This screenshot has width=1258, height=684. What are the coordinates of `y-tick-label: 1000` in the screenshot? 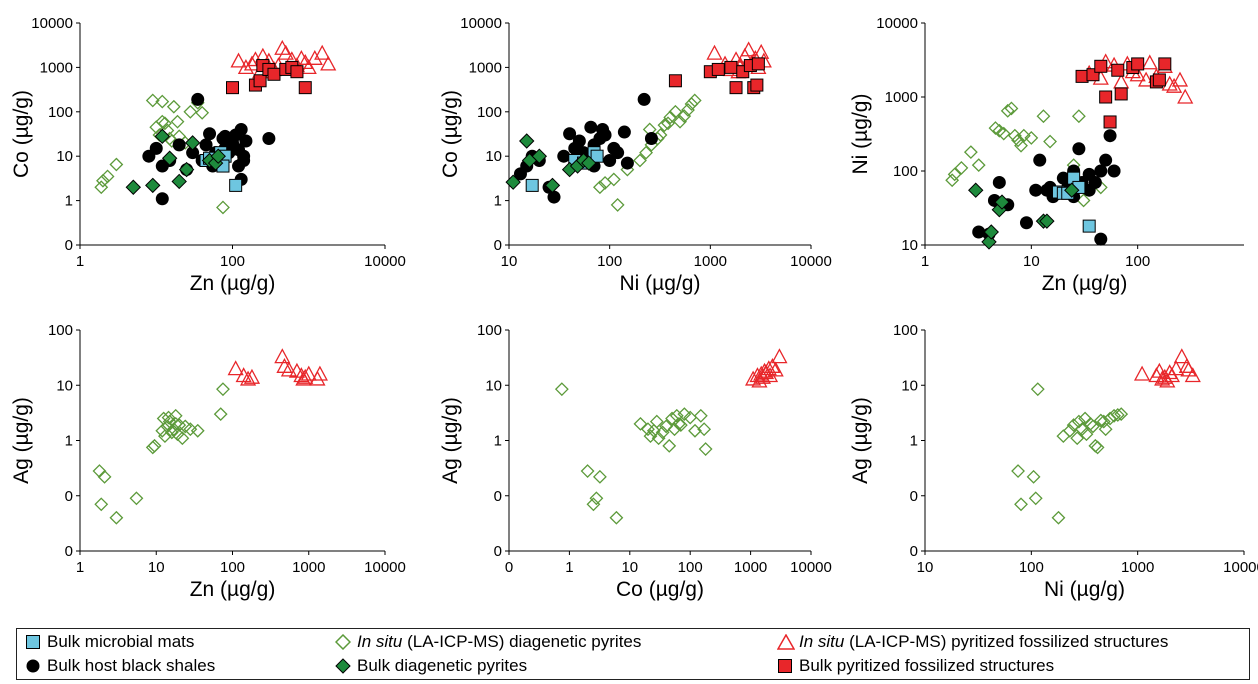 It's located at (56, 67).